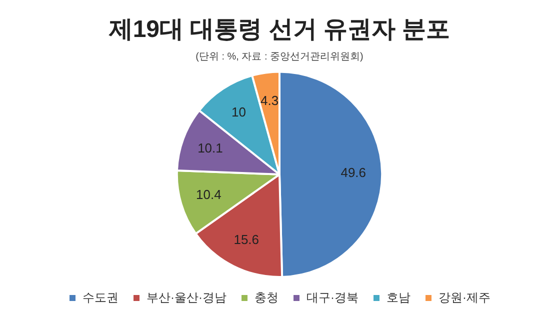 The image size is (559, 324). Describe the element at coordinates (269, 100) in the screenshot. I see `data-label: 4.3` at that location.